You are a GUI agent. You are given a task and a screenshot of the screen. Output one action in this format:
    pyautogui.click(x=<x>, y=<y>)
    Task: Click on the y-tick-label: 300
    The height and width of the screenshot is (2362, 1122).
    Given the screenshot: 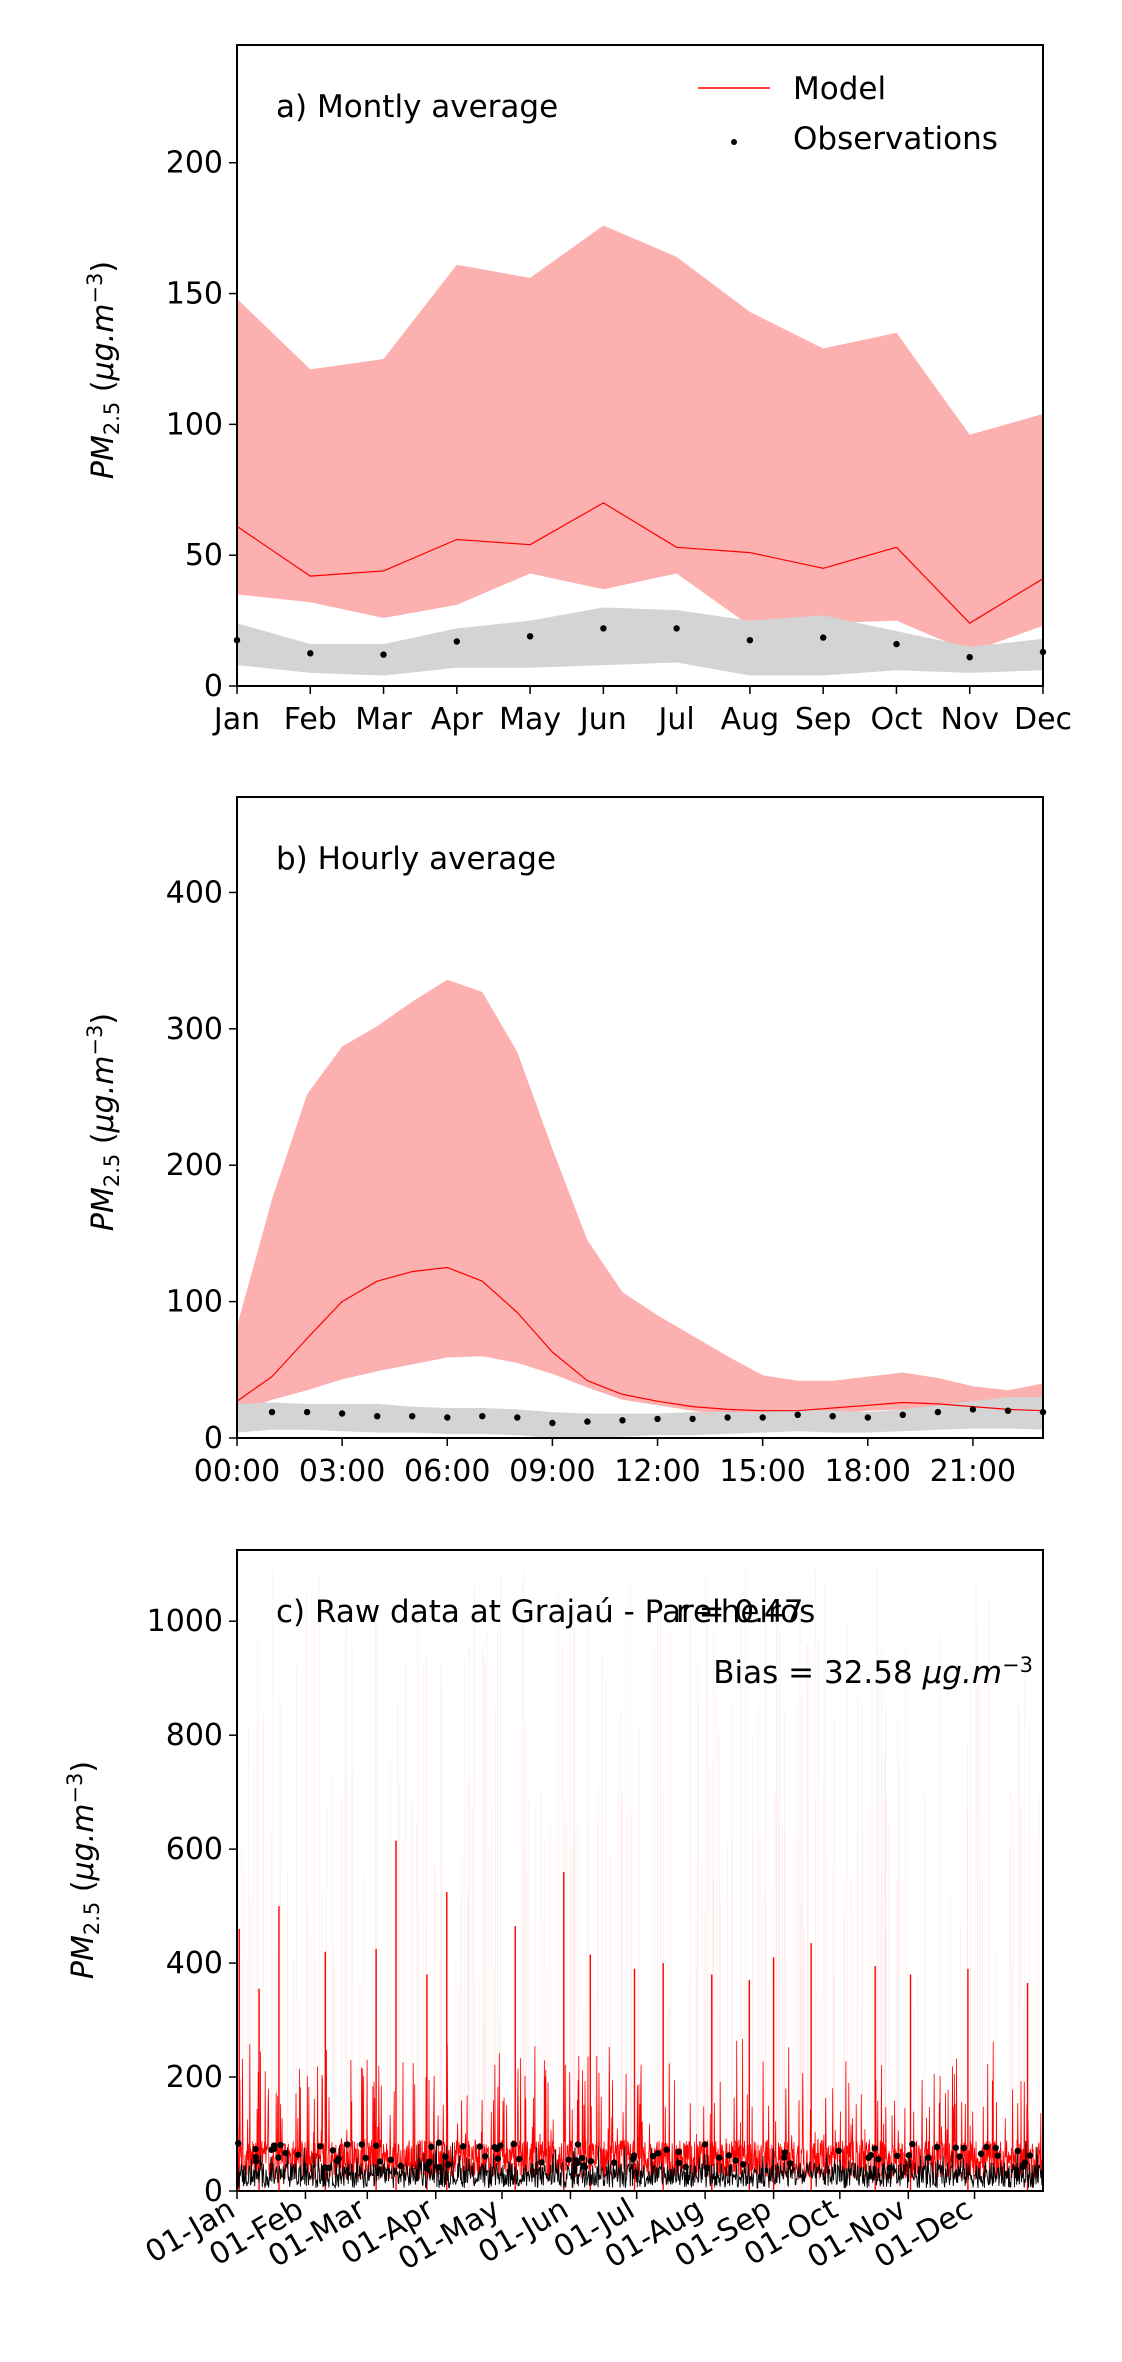 What is the action you would take?
    pyautogui.click(x=194, y=1029)
    